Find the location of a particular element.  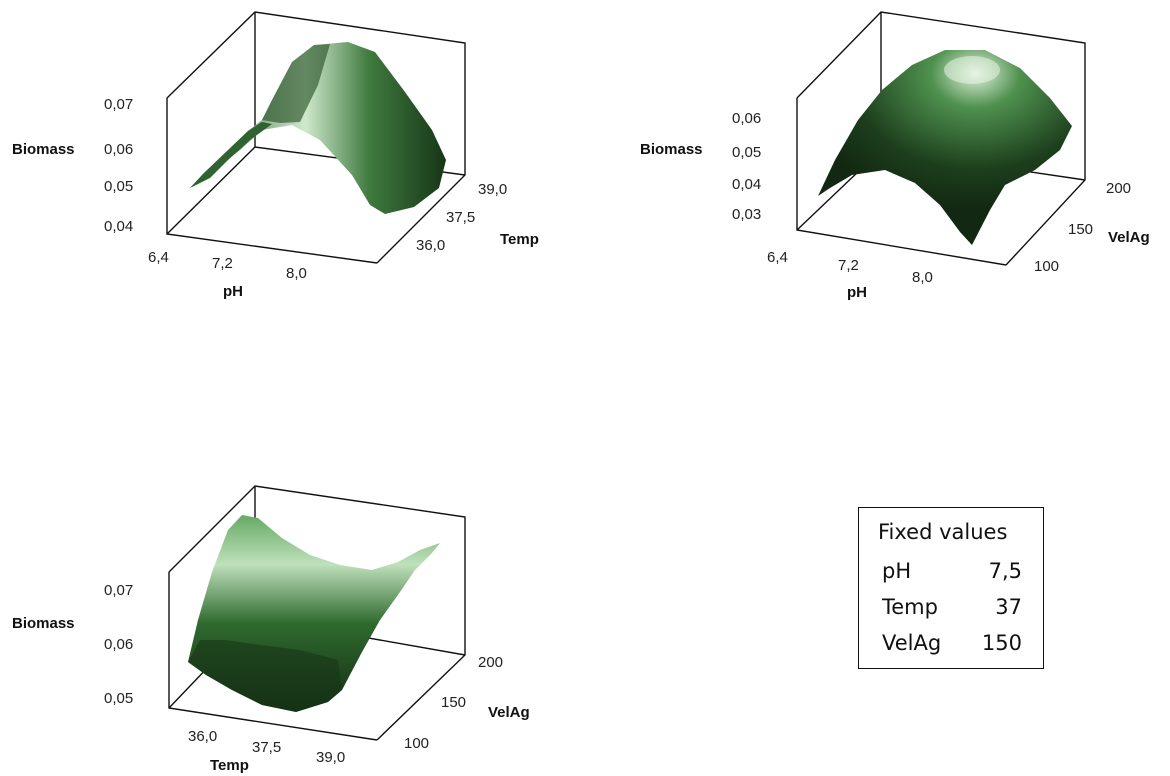

fixed-value-name: pH is located at coordinates (897, 571).